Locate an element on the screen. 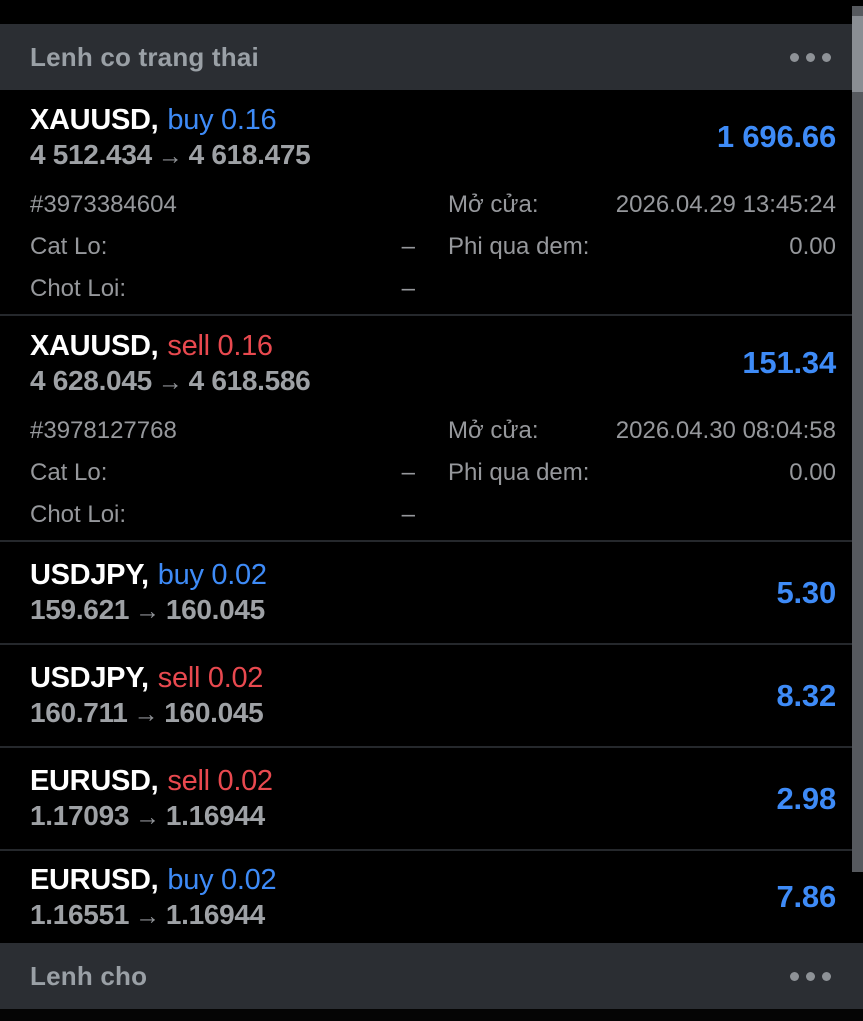 This screenshot has width=863, height=1021. open-time-value: 2026.04.30 08:04:58 is located at coordinates (725, 430).